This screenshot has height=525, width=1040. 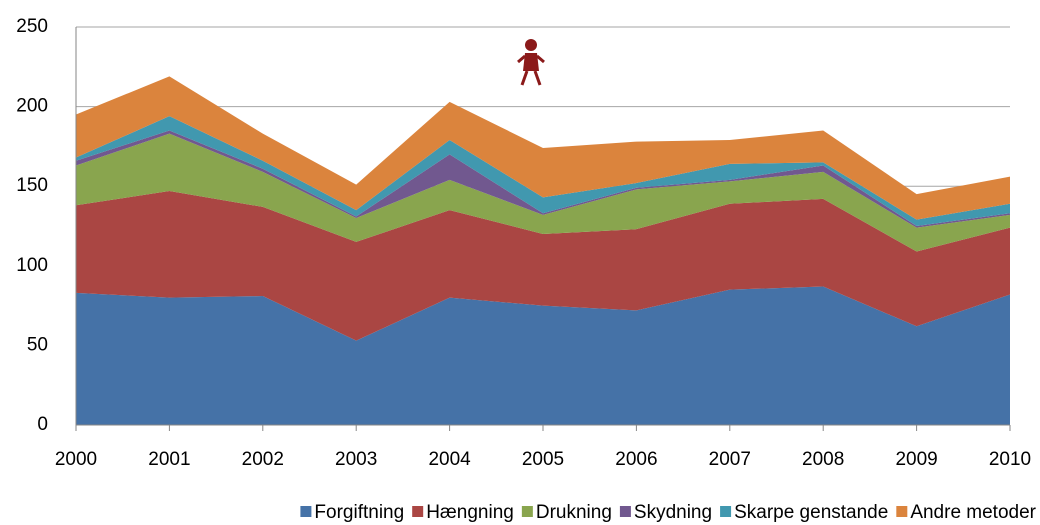 What do you see at coordinates (1010, 459) in the screenshot?
I see `x-tick-label: 2010` at bounding box center [1010, 459].